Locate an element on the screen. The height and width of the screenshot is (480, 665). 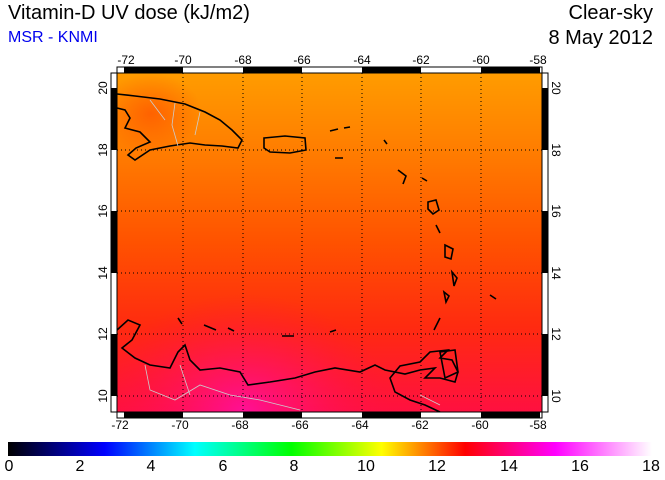
colorbar-tick: 18 is located at coordinates (651, 466).